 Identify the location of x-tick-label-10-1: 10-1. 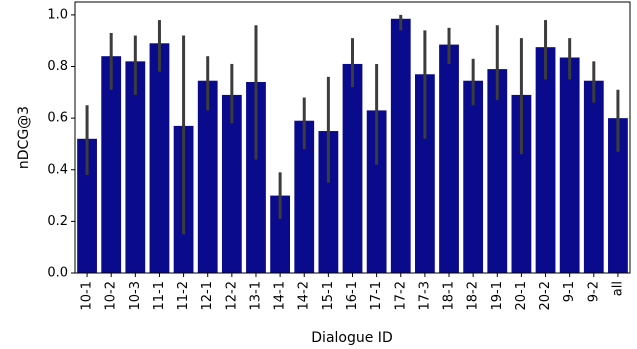
(87, 296).